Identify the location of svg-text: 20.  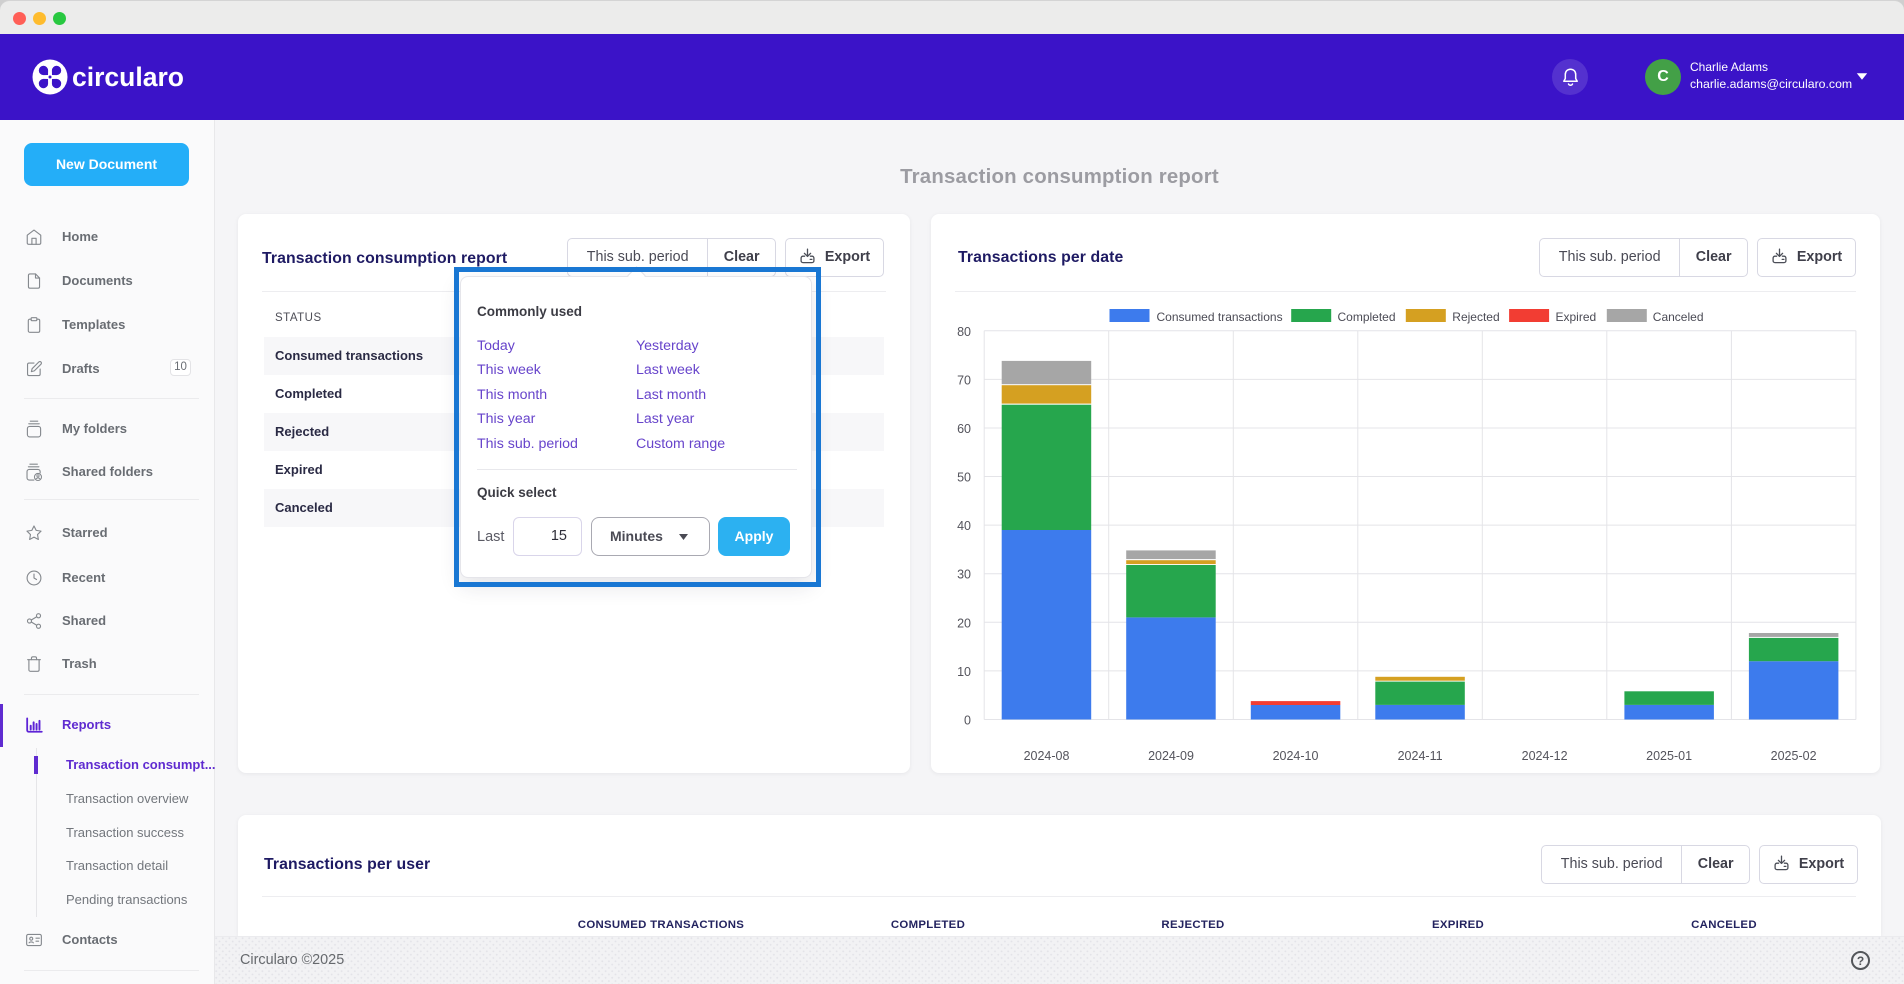
(964, 623).